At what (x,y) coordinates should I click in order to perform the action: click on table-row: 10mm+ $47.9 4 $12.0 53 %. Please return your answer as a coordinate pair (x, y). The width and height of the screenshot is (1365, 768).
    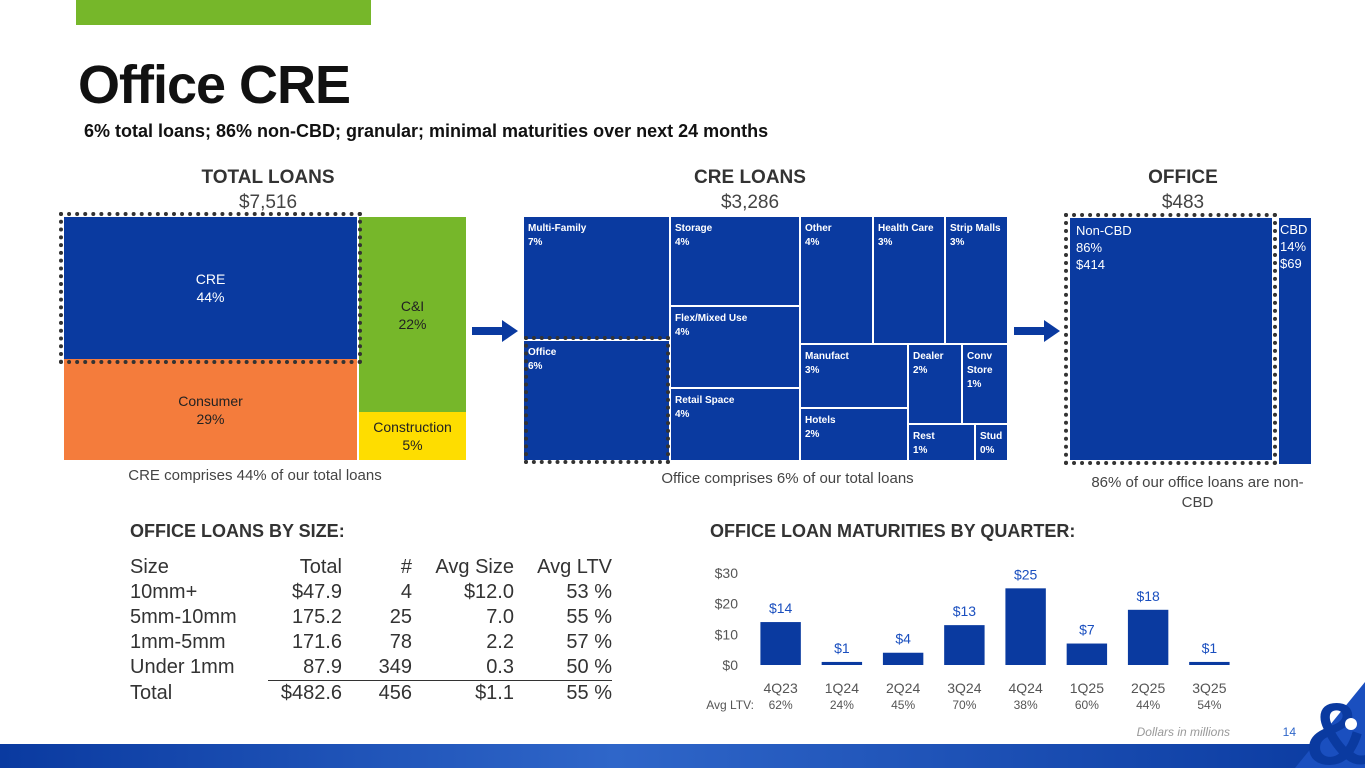
    Looking at the image, I should click on (371, 592).